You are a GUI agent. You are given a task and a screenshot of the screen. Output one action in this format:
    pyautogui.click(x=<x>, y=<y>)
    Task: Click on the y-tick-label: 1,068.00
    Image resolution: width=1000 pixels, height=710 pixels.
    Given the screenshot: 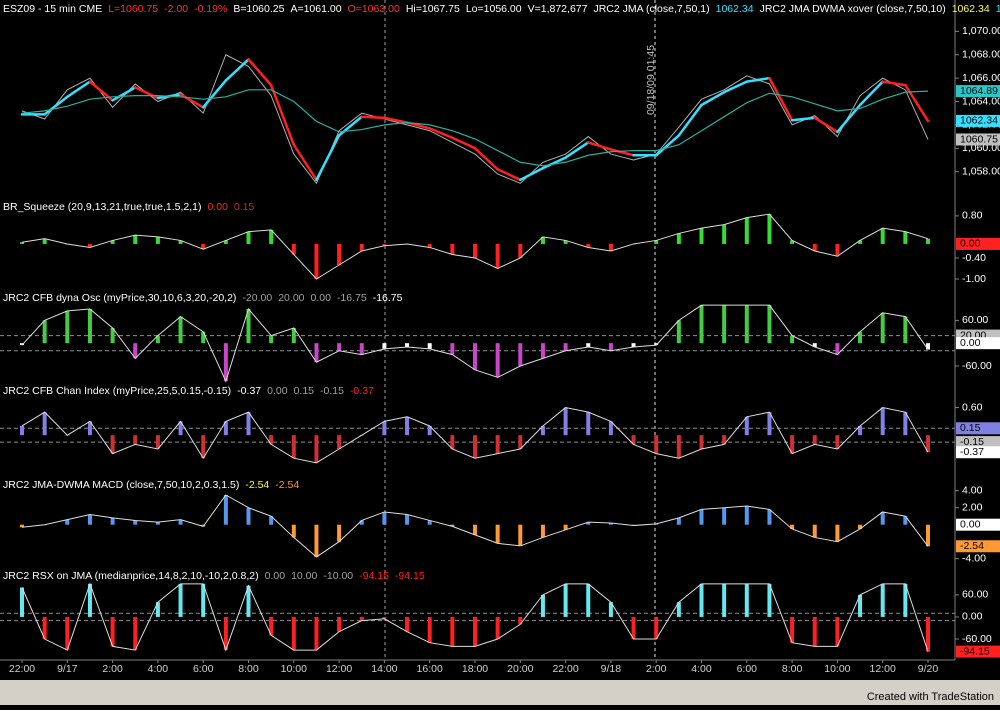 What is the action you would take?
    pyautogui.click(x=981, y=55)
    